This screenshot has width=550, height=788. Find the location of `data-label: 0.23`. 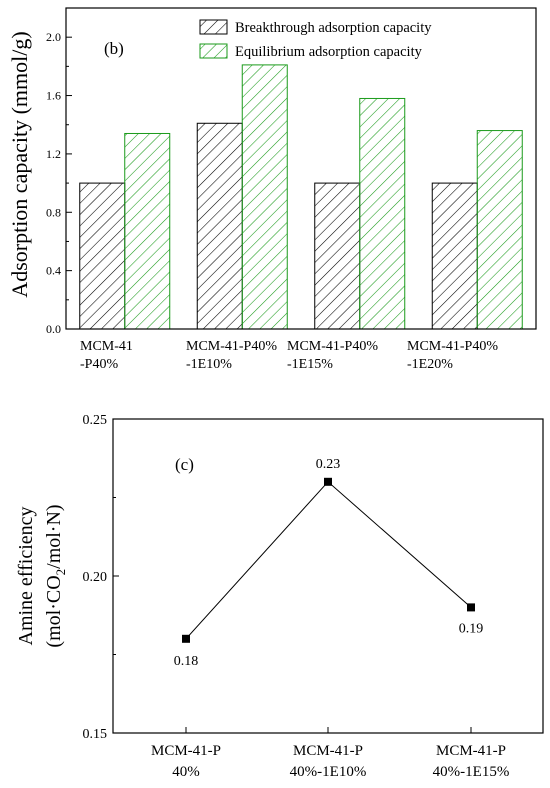

data-label: 0.23 is located at coordinates (328, 464).